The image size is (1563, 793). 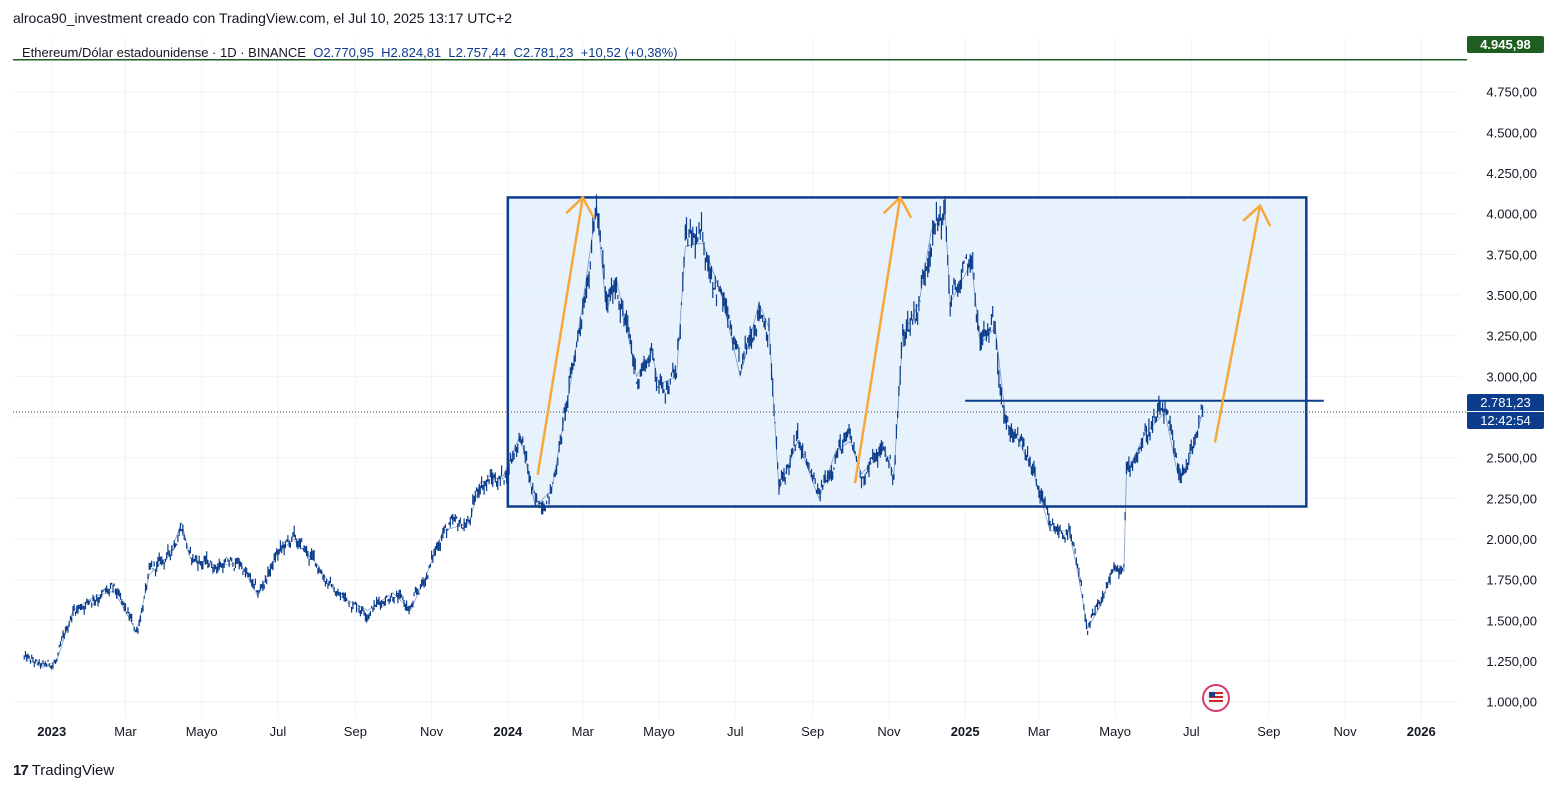 I want to click on legend-close: C2.781,23, so click(x=543, y=52).